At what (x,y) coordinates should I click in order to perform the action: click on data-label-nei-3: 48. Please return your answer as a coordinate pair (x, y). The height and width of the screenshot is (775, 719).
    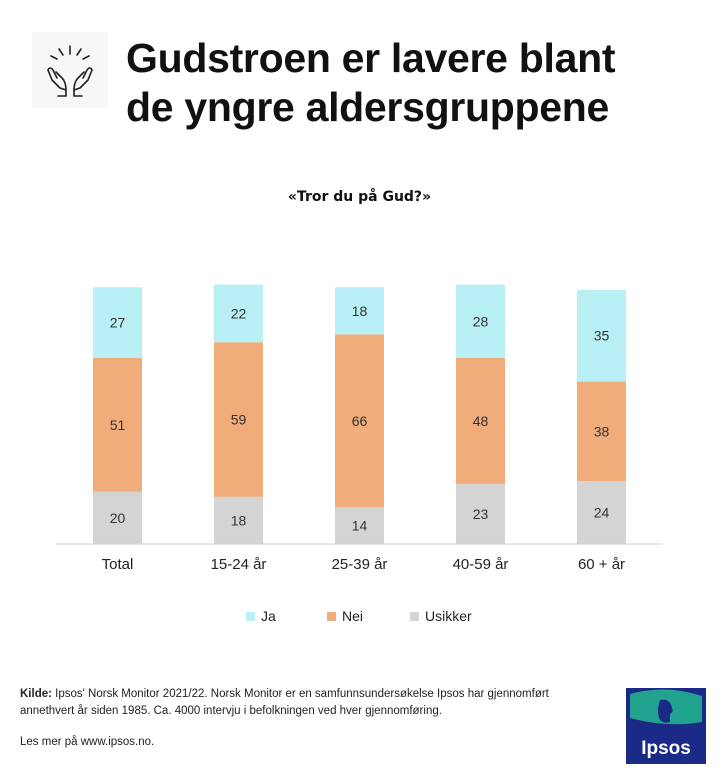
    Looking at the image, I should click on (481, 421).